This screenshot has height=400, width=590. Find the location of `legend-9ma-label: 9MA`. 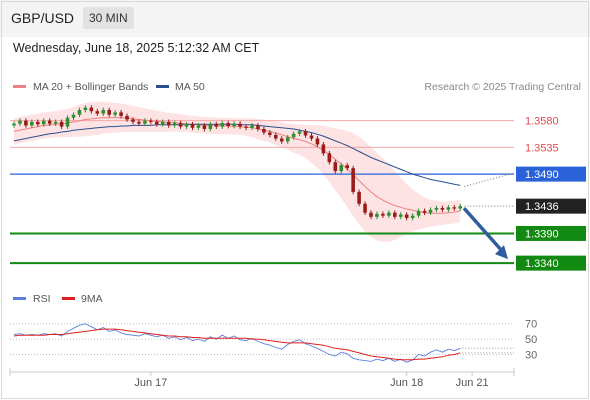

legend-9ma-label: 9MA is located at coordinates (92, 299).